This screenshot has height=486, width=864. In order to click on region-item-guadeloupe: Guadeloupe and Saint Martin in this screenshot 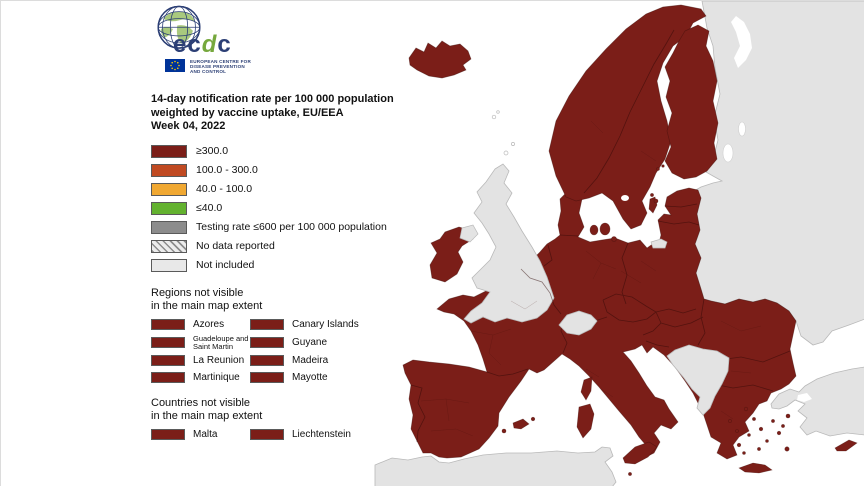, I will do `click(200, 342)`.